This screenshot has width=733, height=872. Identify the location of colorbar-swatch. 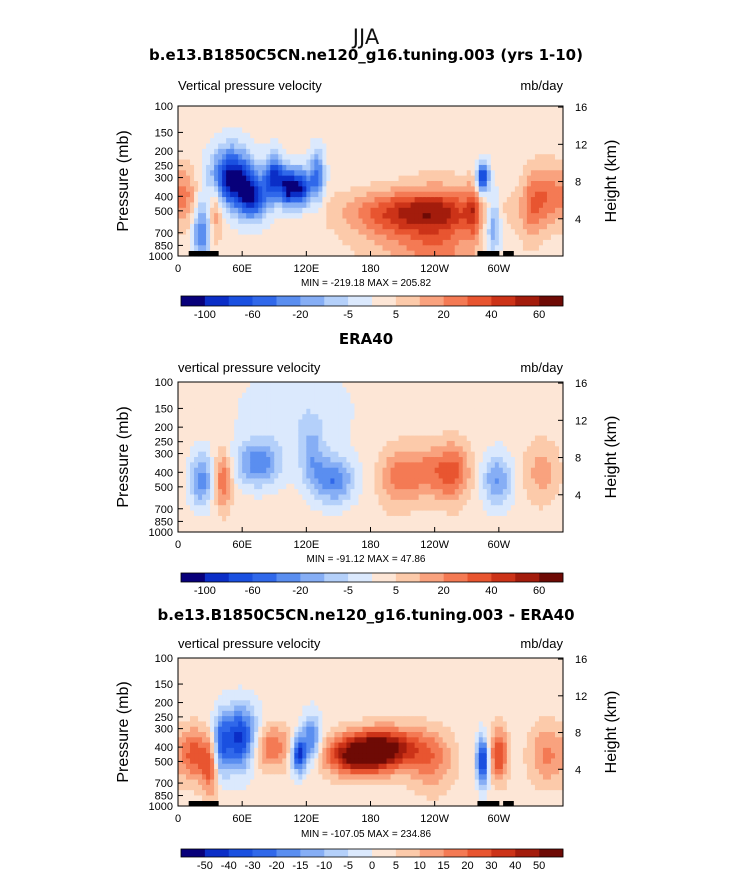
(551, 301).